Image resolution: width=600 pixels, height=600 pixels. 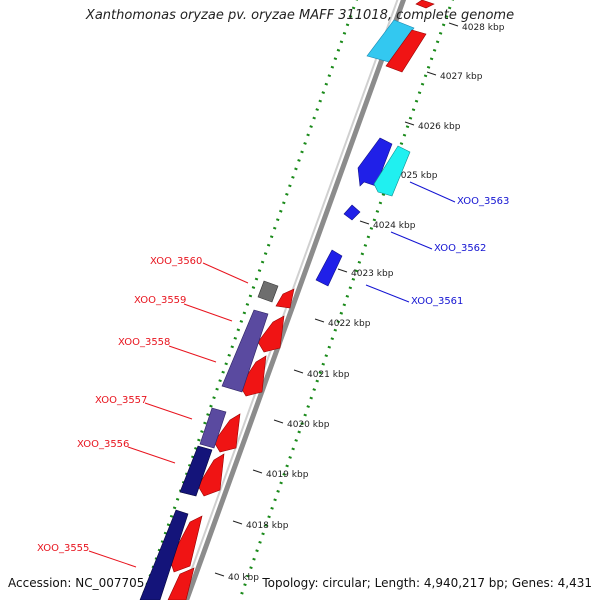 What do you see at coordinates (483, 28) in the screenshot?
I see `tick-label: 4028 kbp` at bounding box center [483, 28].